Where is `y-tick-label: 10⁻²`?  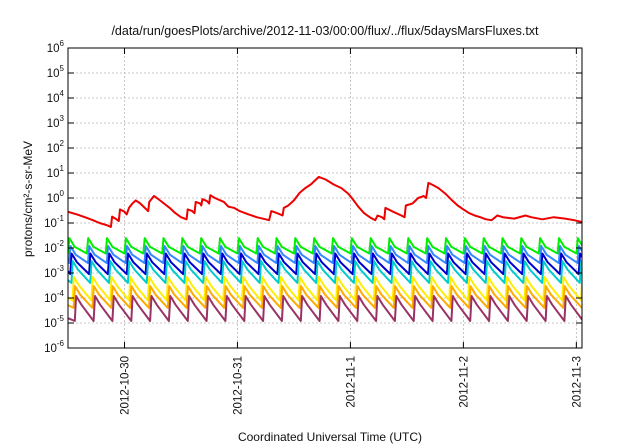
y-tick-label: 10⁻² is located at coordinates (54, 247).